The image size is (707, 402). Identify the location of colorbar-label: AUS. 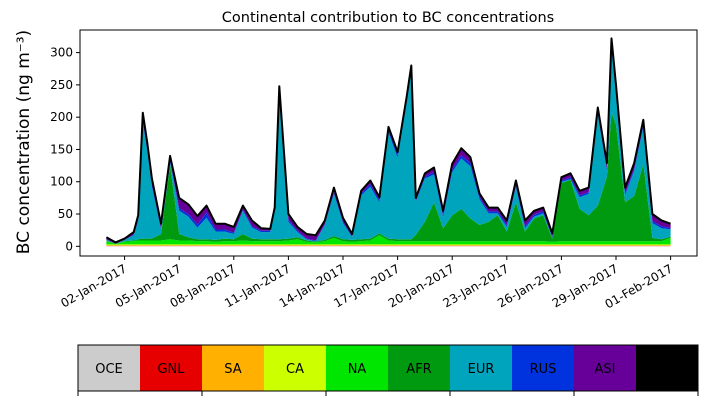
(667, 369).